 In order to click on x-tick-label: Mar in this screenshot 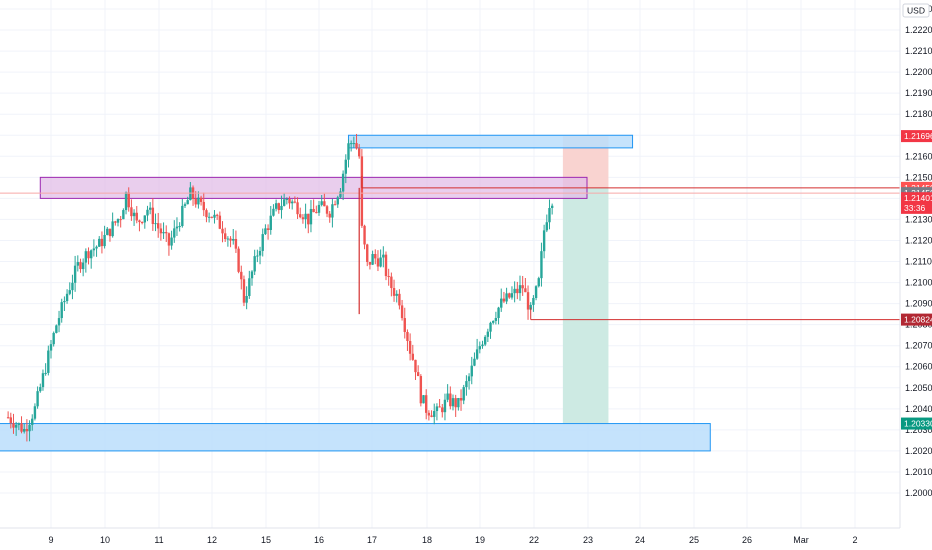, I will do `click(801, 540)`.